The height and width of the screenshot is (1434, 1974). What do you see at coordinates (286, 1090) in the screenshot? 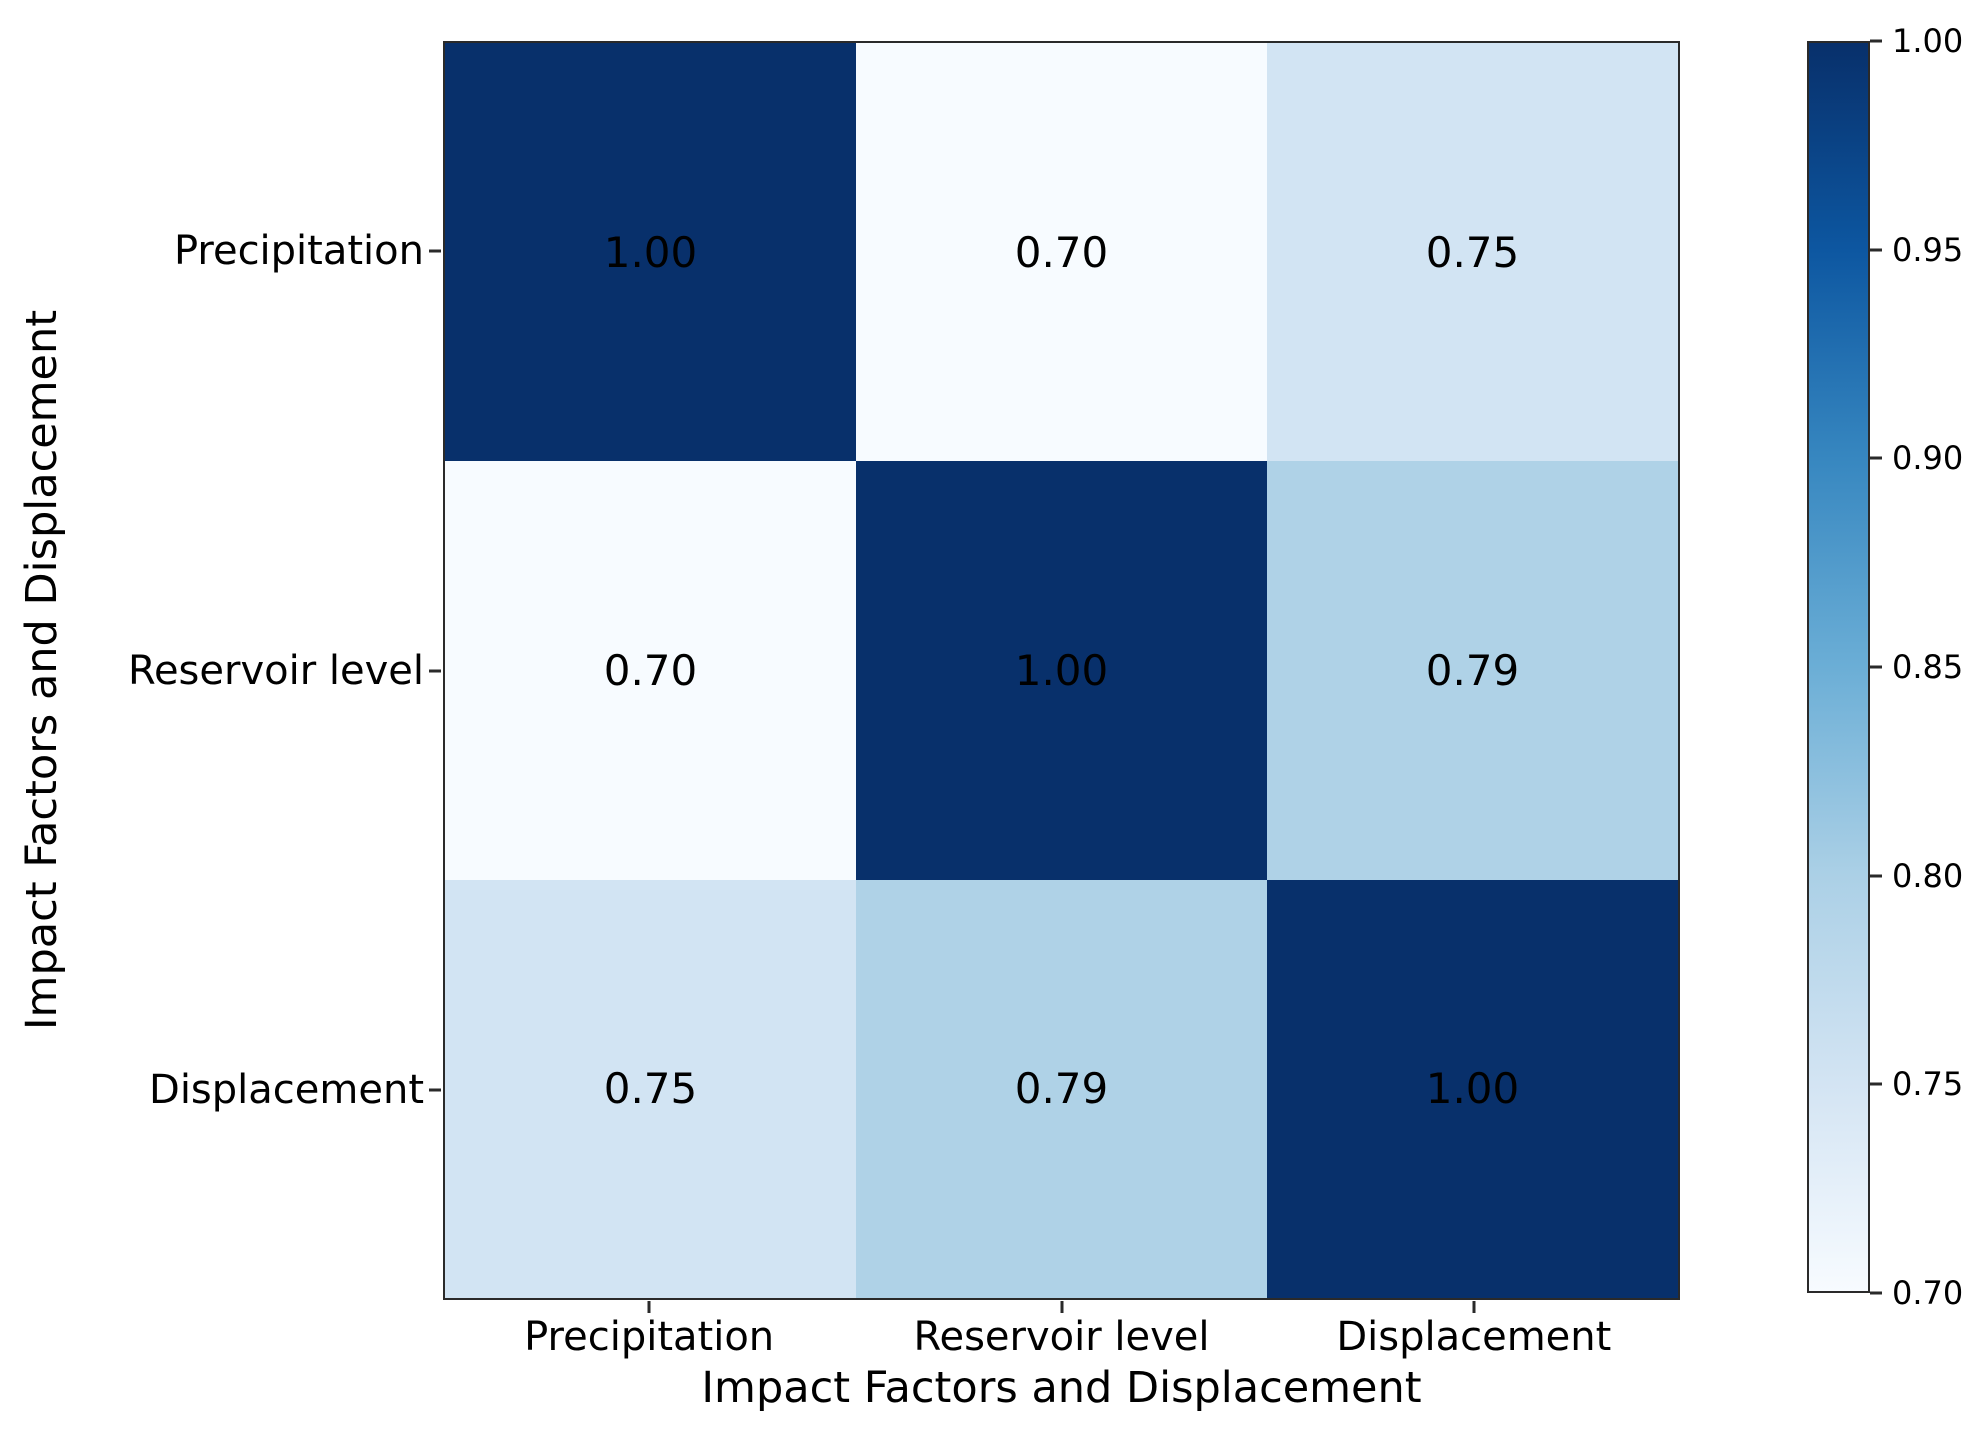
I see `y-tick-label: Displacement` at bounding box center [286, 1090].